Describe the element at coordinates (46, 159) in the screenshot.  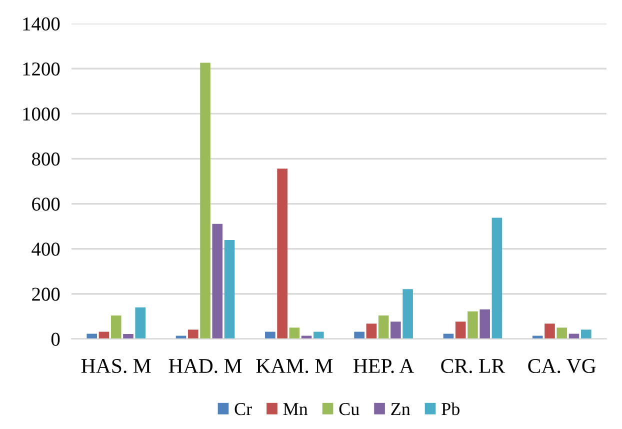
I see `y-tick-label: 800` at that location.